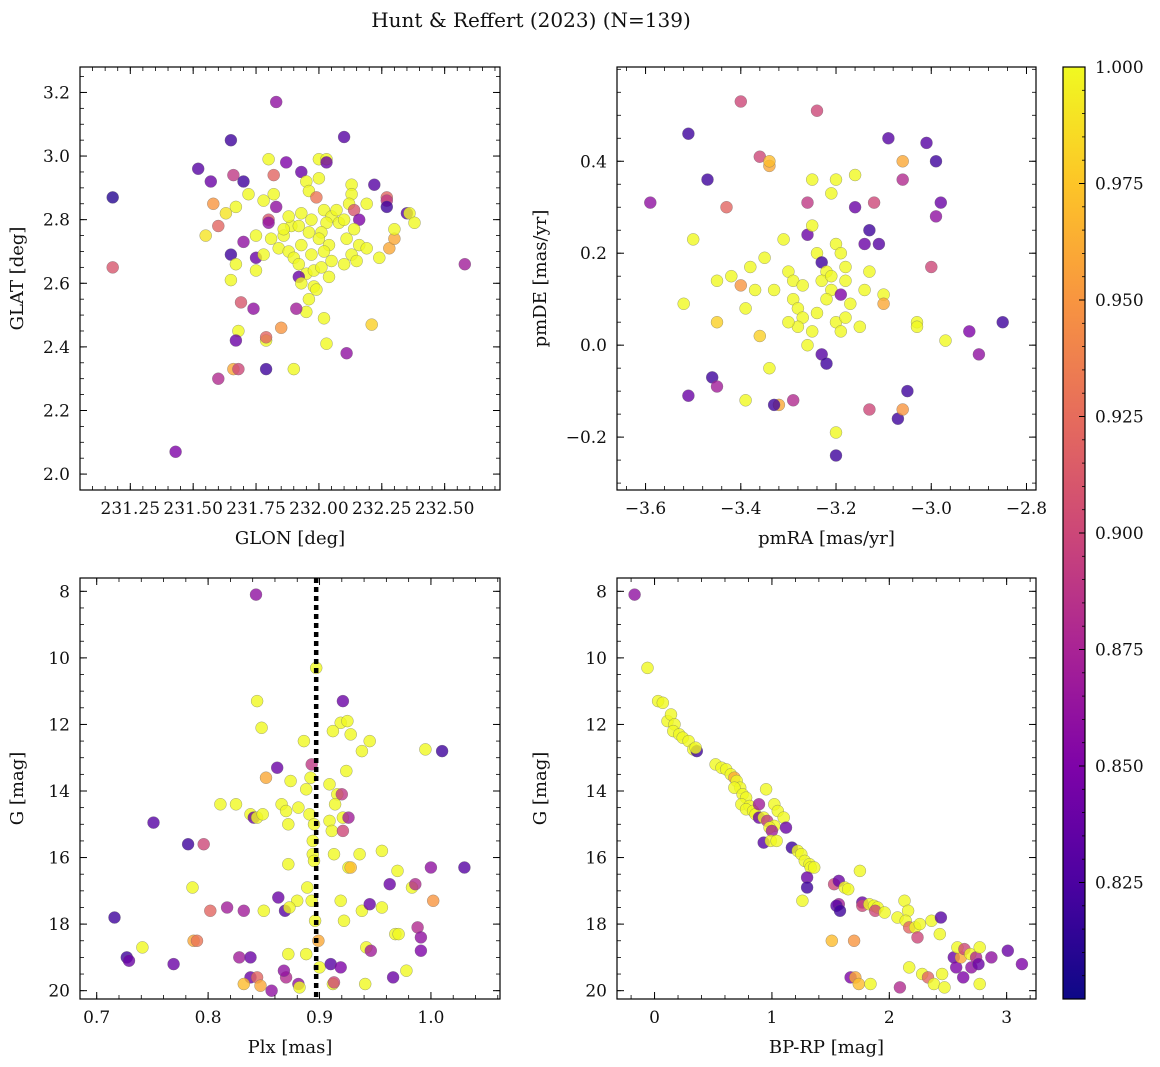  What do you see at coordinates (59, 659) in the screenshot?
I see `y-tick-label: 10` at bounding box center [59, 659].